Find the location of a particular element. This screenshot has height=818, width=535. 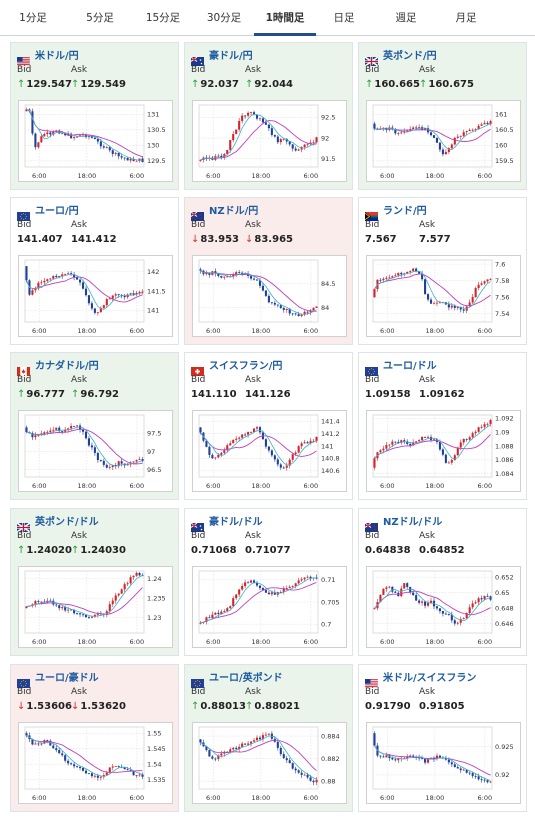

currency-pair-link: ユーロ/円 is located at coordinates (57, 211).